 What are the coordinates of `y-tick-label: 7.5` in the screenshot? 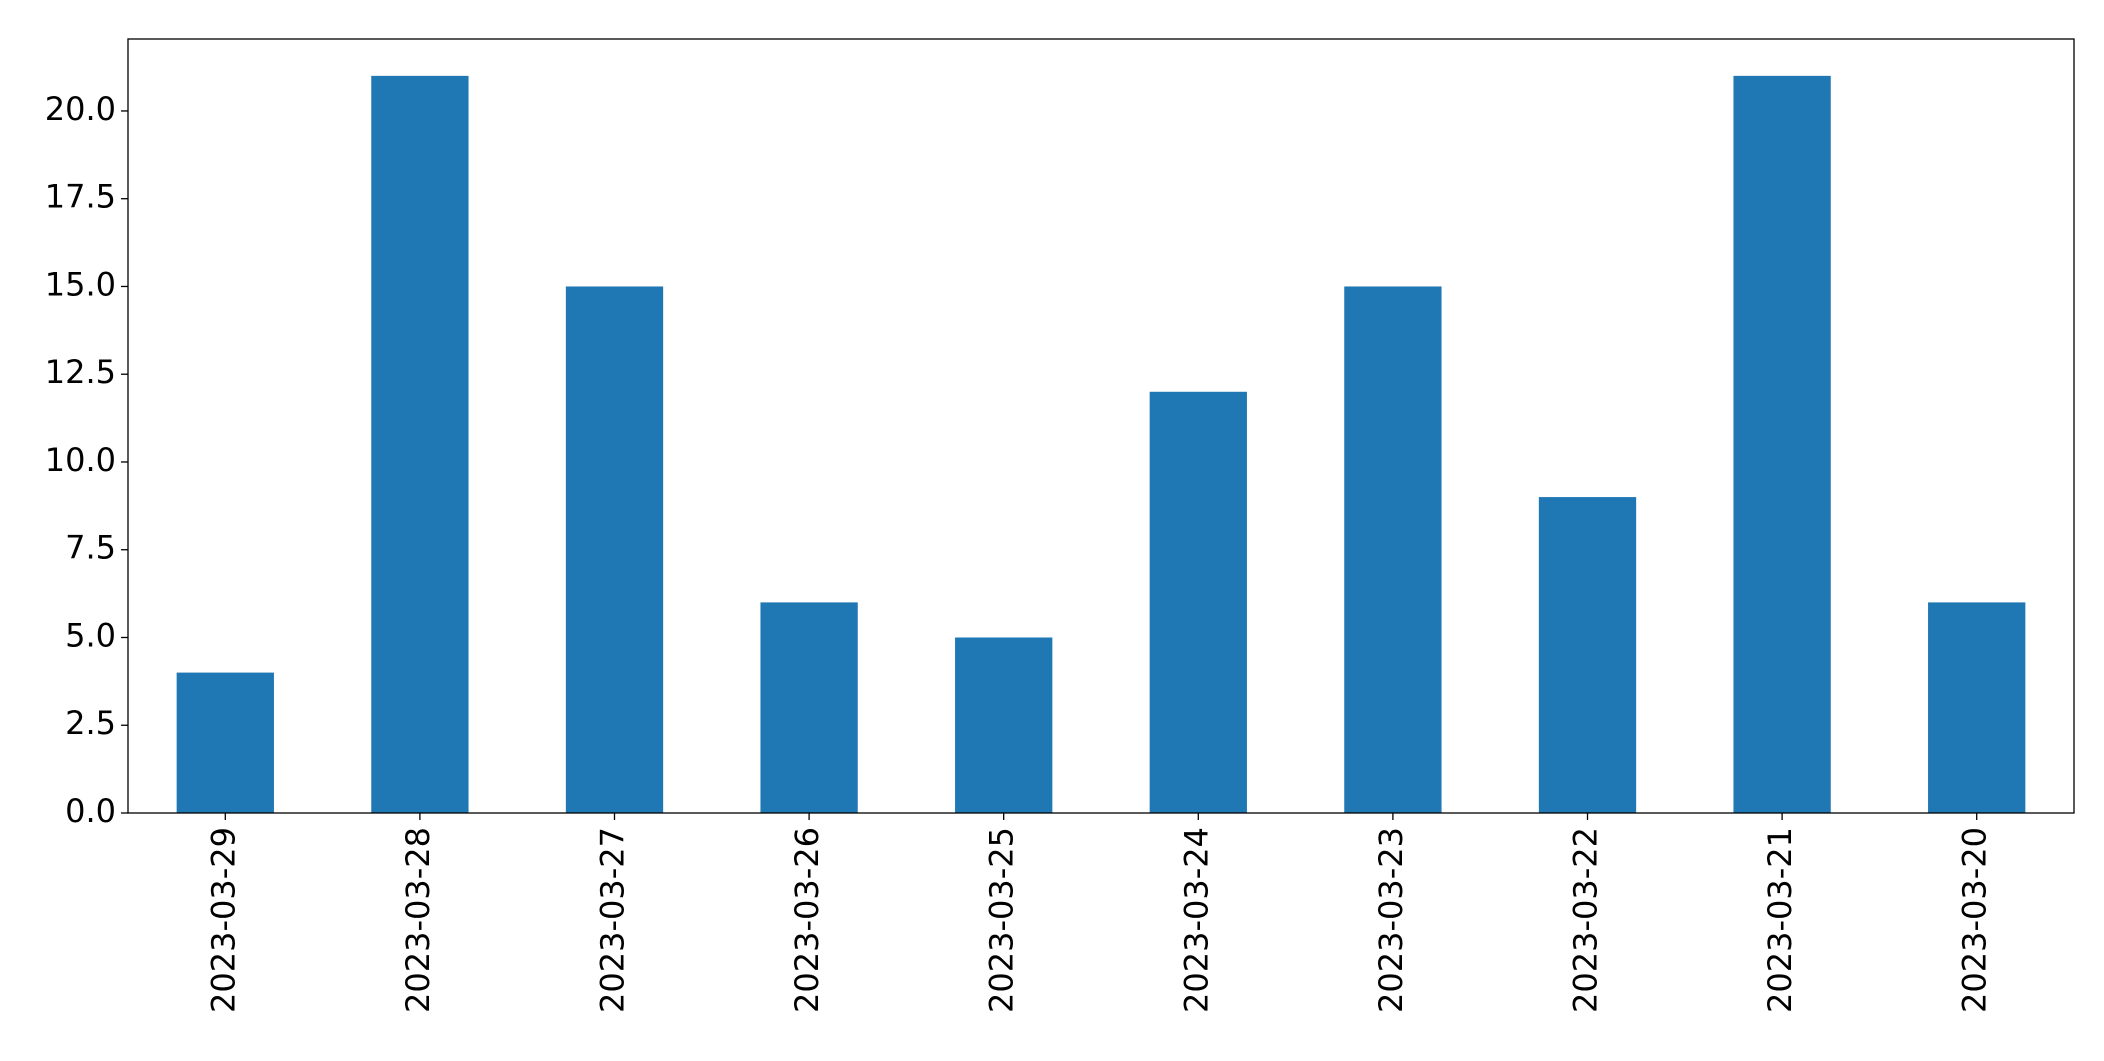 It's located at (90, 548).